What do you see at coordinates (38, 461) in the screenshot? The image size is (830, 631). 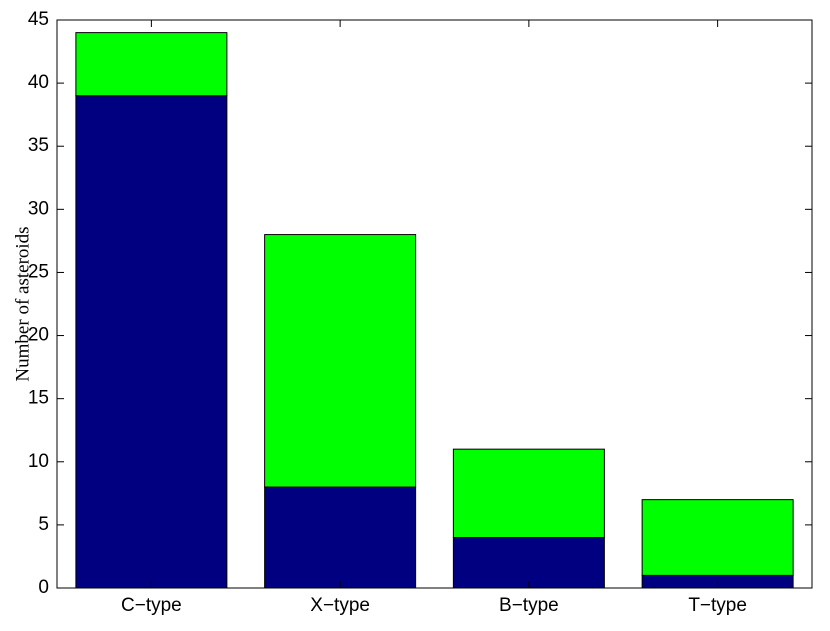 I see `y-tick-label: 10` at bounding box center [38, 461].